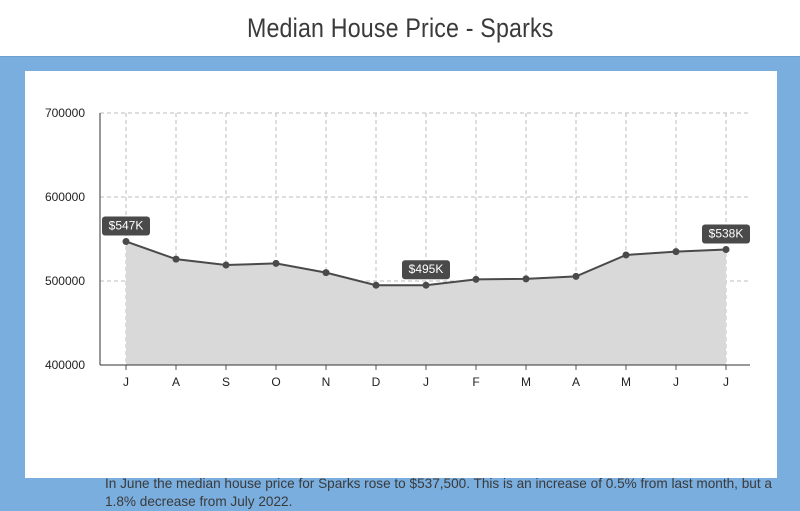 This screenshot has width=800, height=511. Describe the element at coordinates (226, 382) in the screenshot. I see `x-tick-label: S` at that location.